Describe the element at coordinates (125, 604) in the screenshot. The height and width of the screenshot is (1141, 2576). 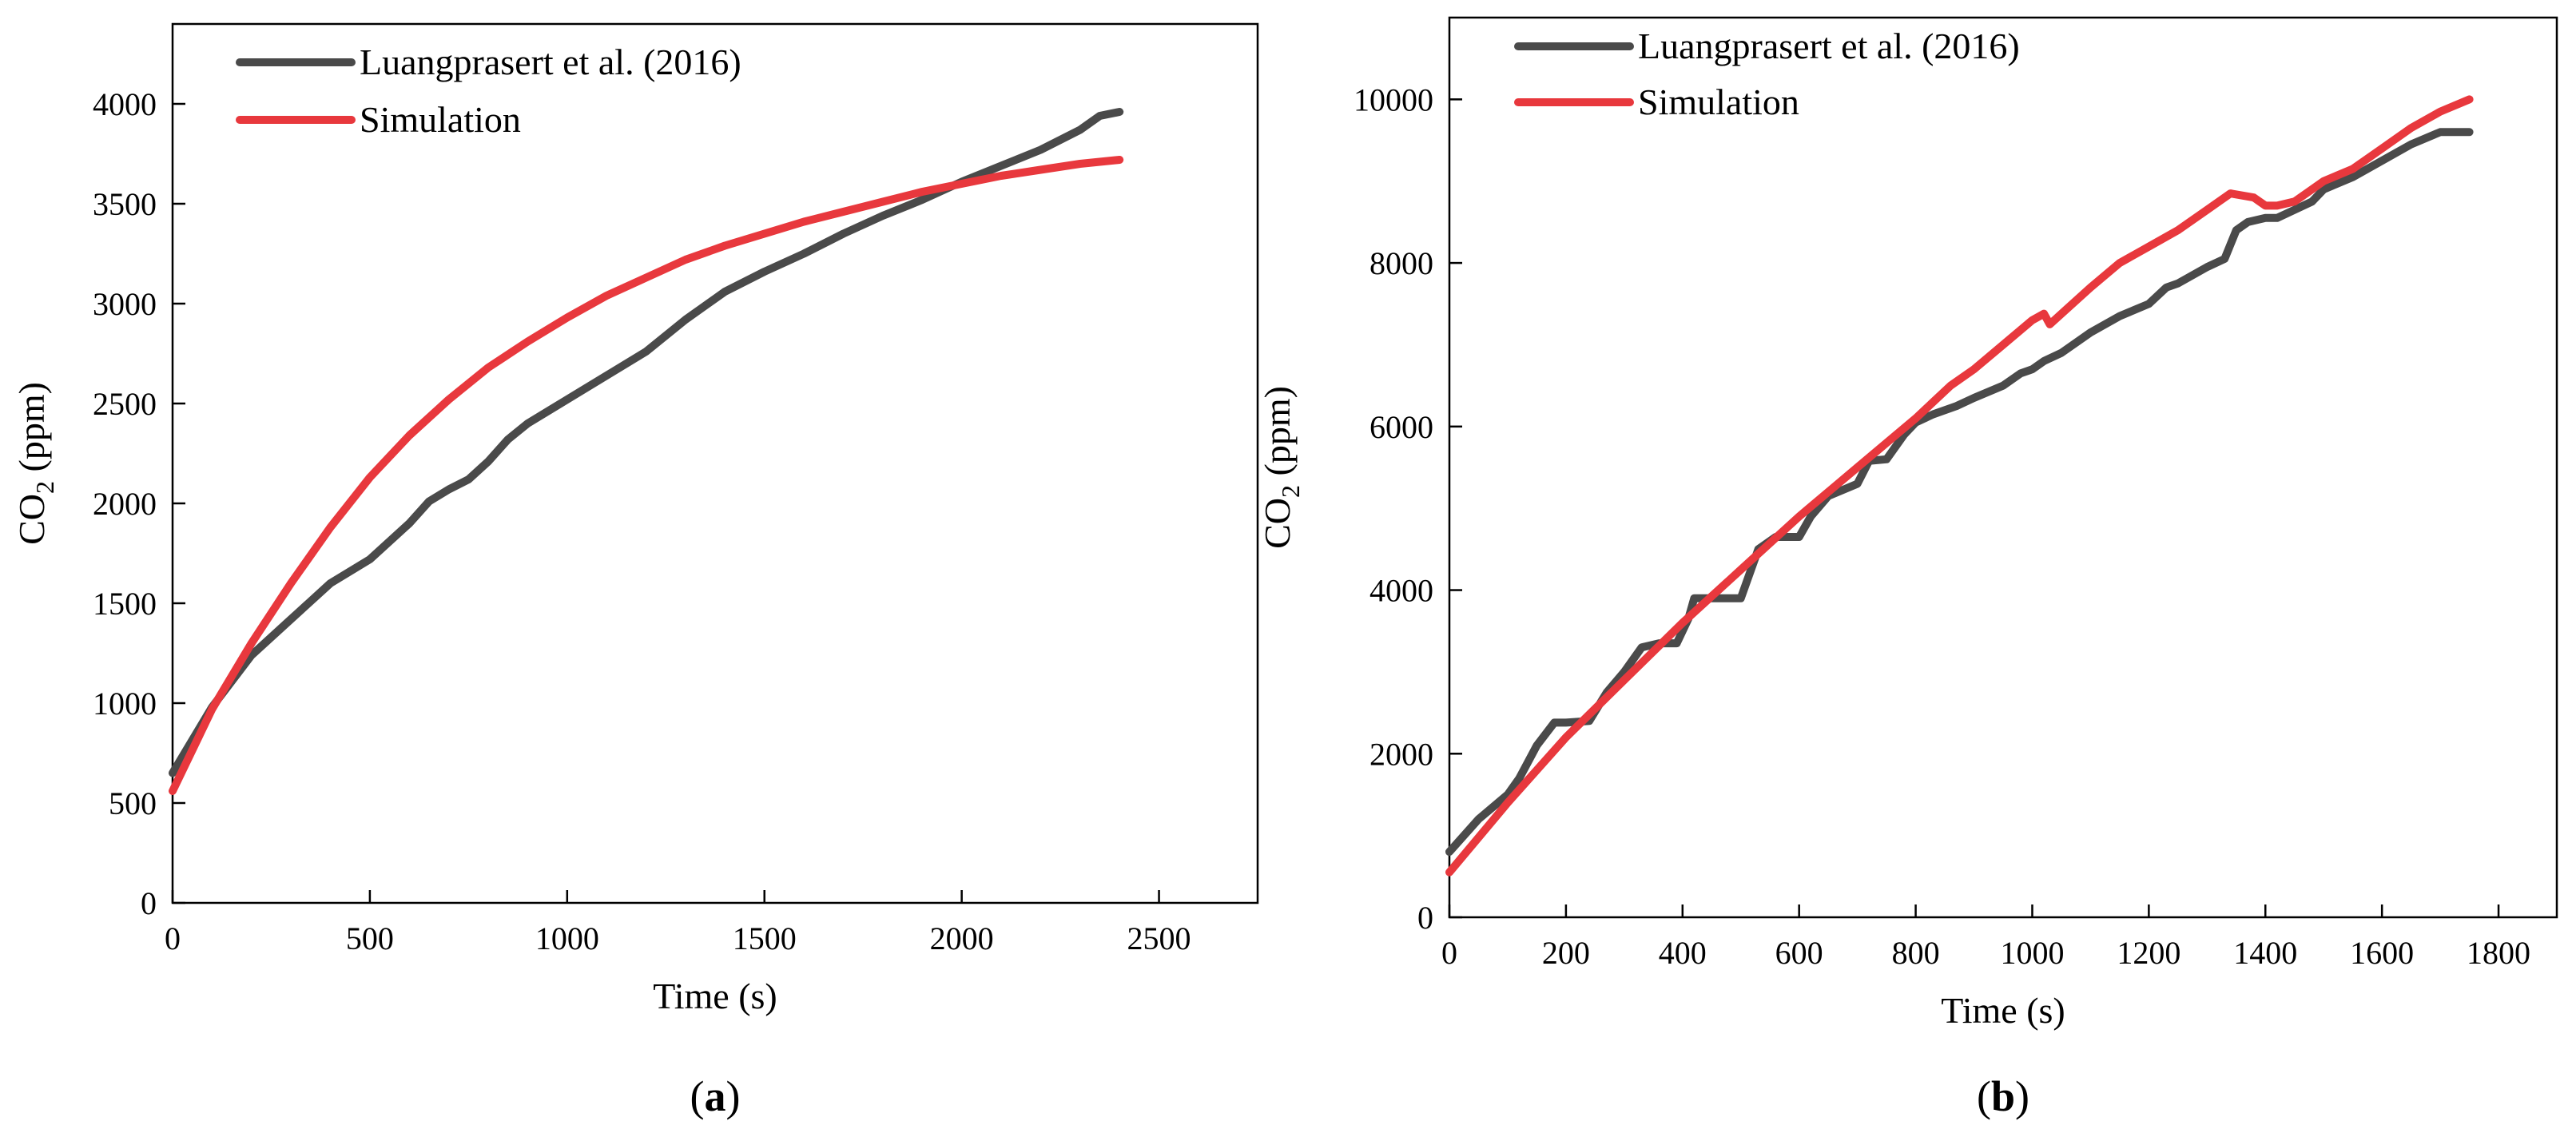
I see `y-tick-label: 1500` at that location.